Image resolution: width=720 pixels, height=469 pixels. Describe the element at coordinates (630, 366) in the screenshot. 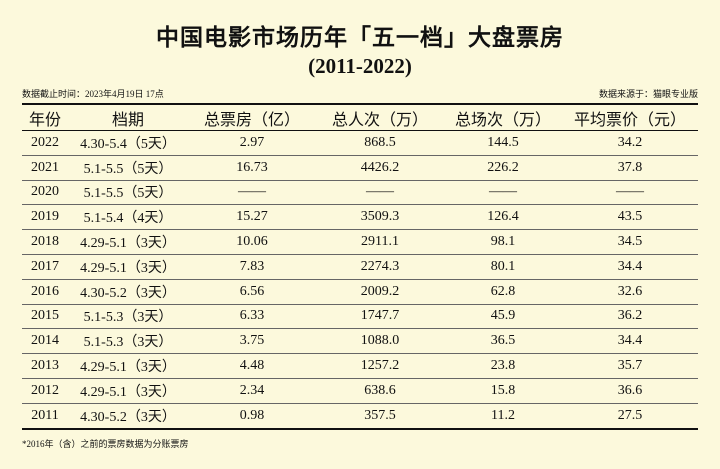

I see `table-cell: 35.7` at that location.